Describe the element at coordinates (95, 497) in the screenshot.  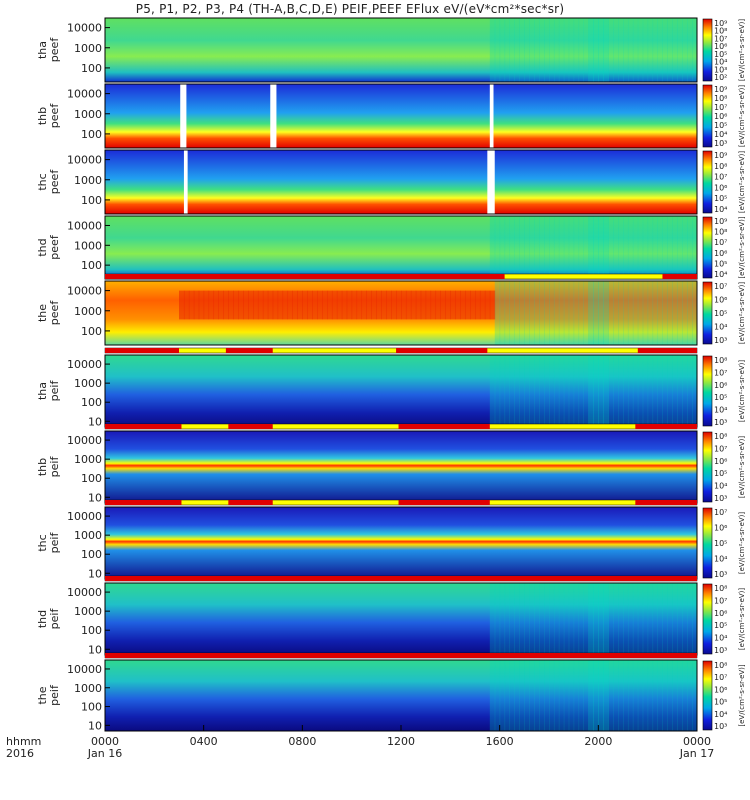
I see `y-tick-label: 10` at that location.